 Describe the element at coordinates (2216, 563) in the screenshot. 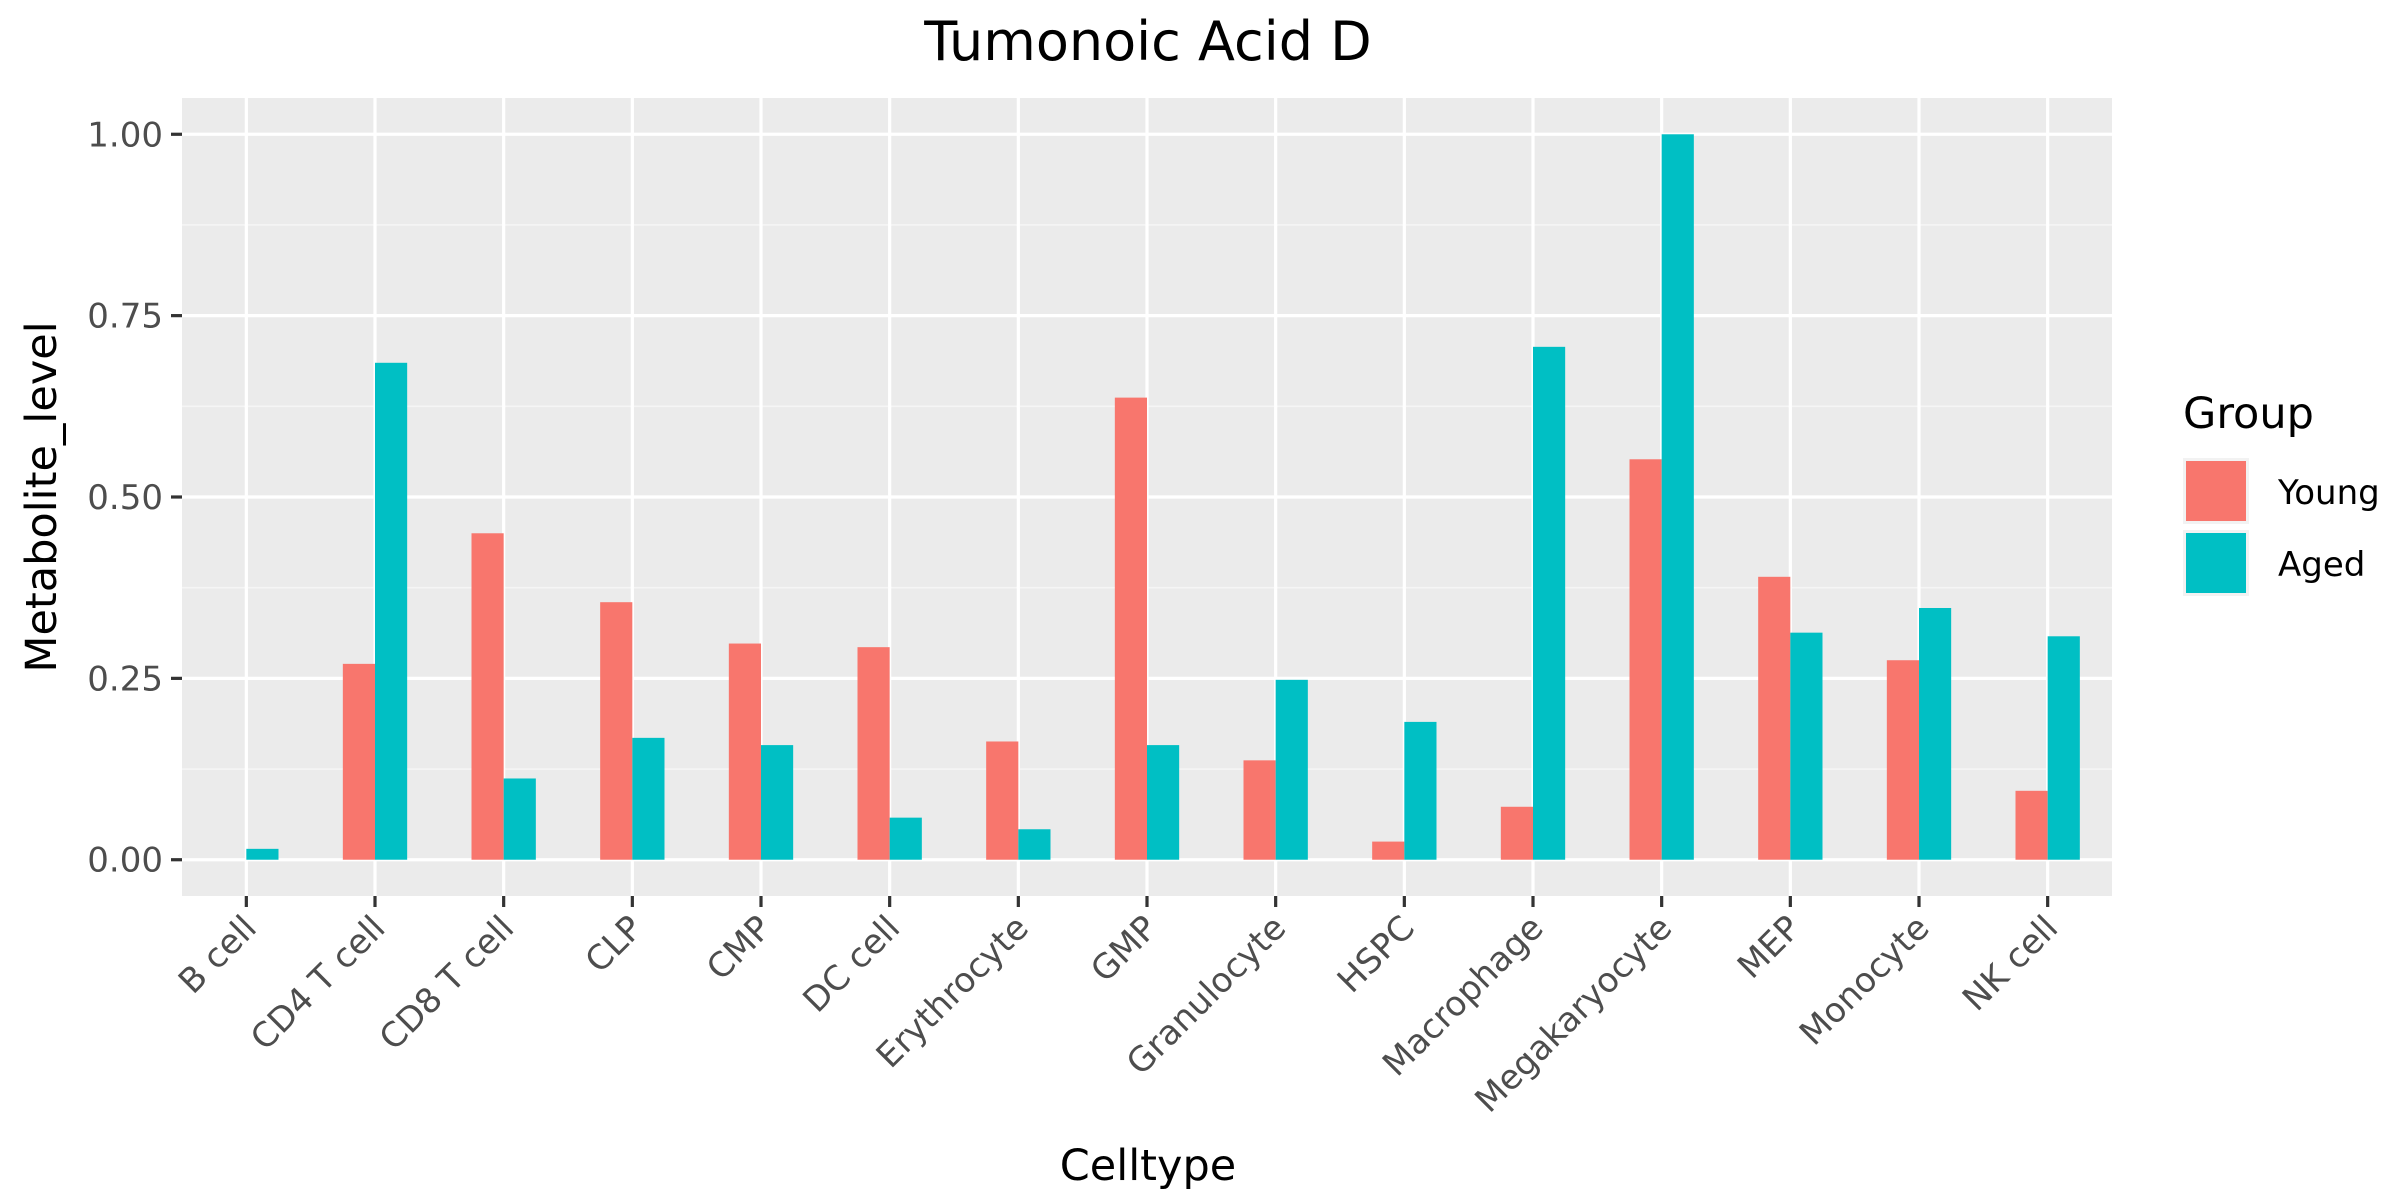

I see `legend-swatch-aged` at that location.